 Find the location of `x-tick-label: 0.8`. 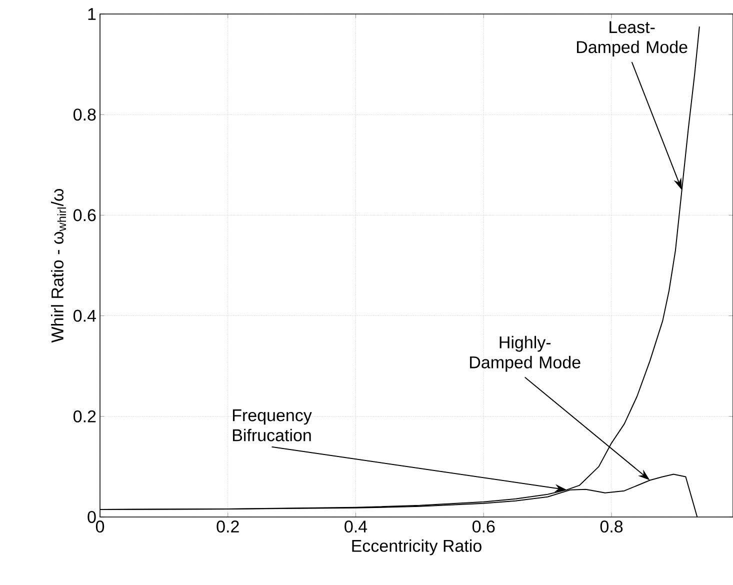

x-tick-label: 0.8 is located at coordinates (611, 526).